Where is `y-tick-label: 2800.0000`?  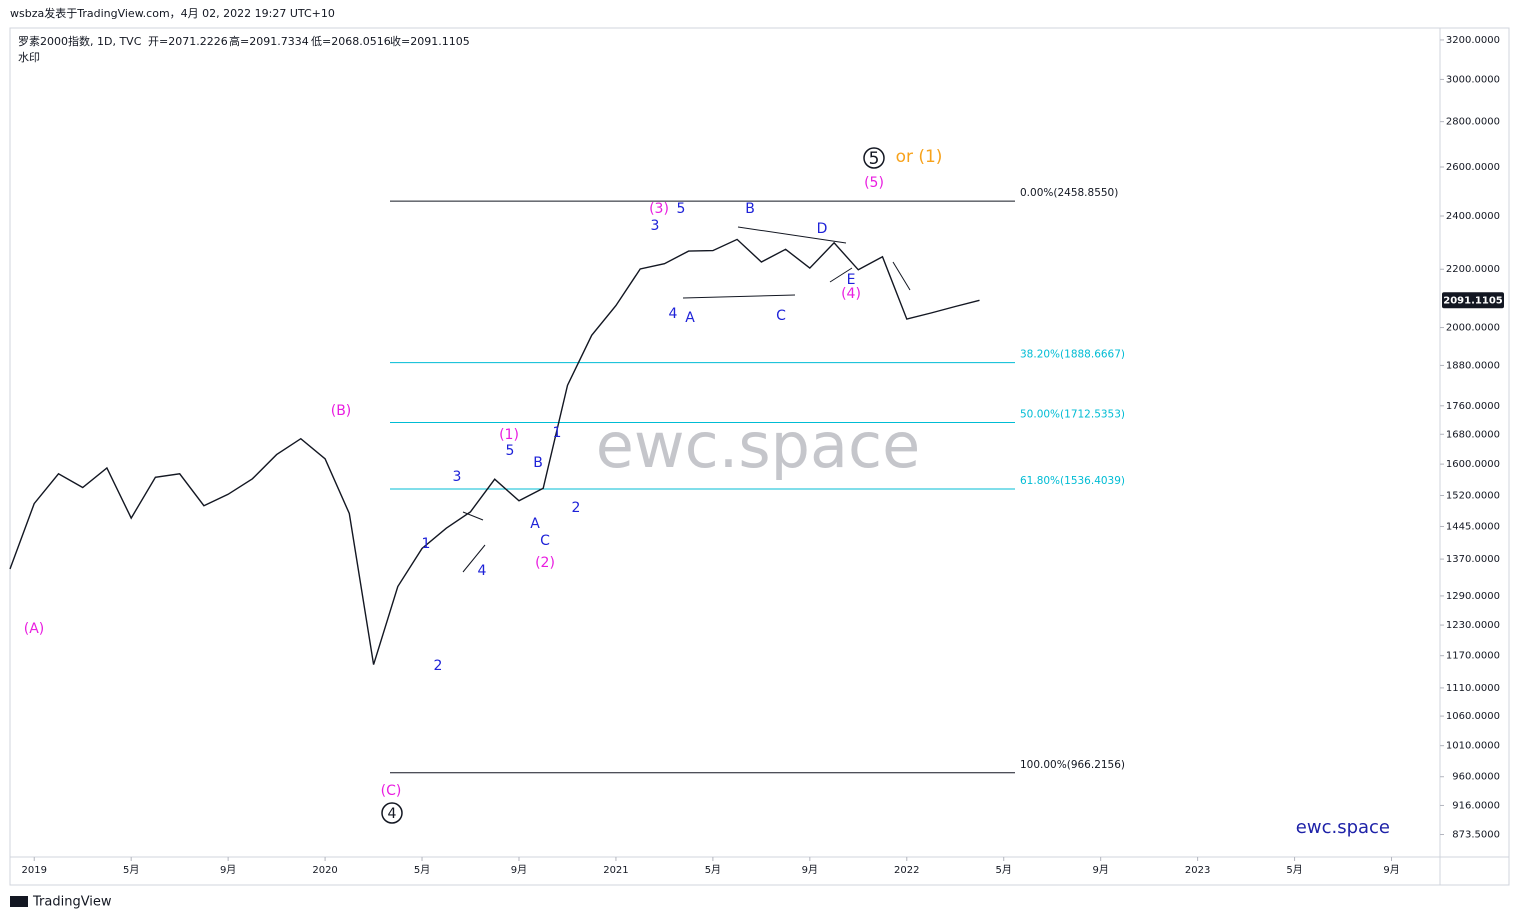 y-tick-label: 2800.0000 is located at coordinates (1473, 122).